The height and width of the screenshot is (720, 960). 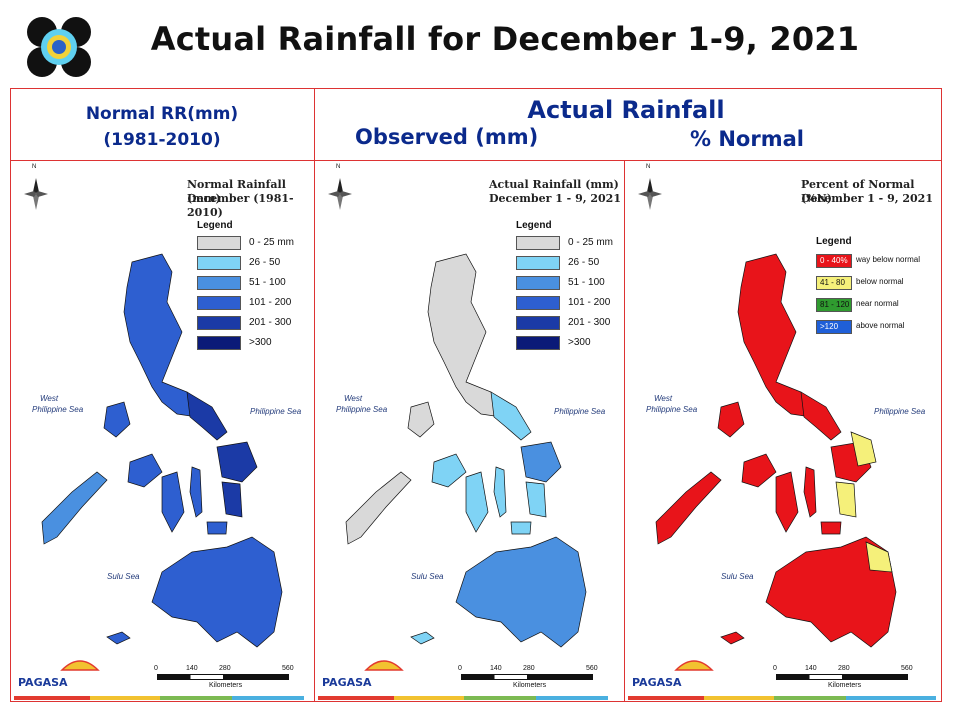 I want to click on pagasa-logo, so click(x=59, y=47).